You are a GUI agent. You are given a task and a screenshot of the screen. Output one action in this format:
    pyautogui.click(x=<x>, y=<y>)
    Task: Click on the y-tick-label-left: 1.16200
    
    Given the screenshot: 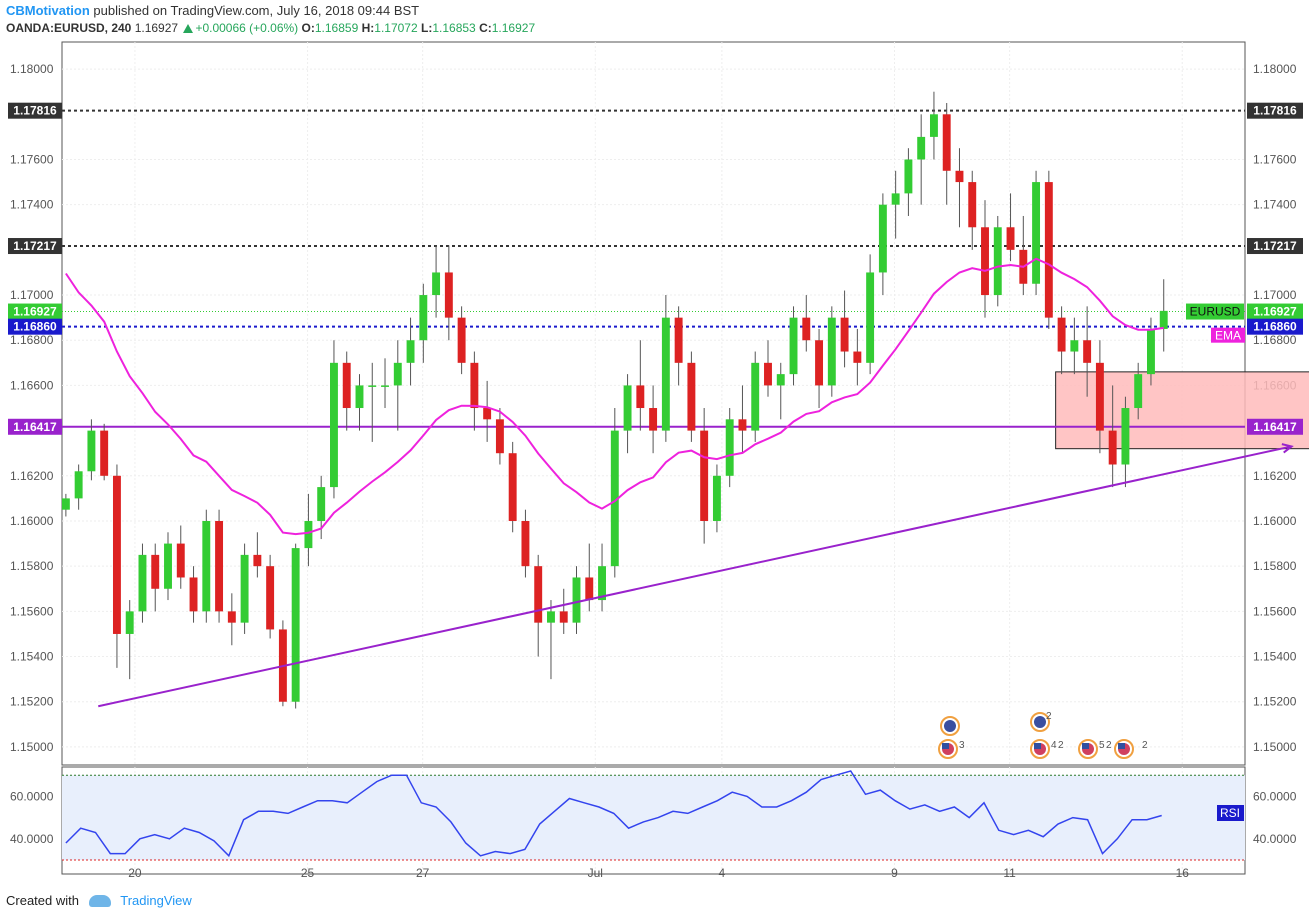 What is the action you would take?
    pyautogui.click(x=32, y=476)
    